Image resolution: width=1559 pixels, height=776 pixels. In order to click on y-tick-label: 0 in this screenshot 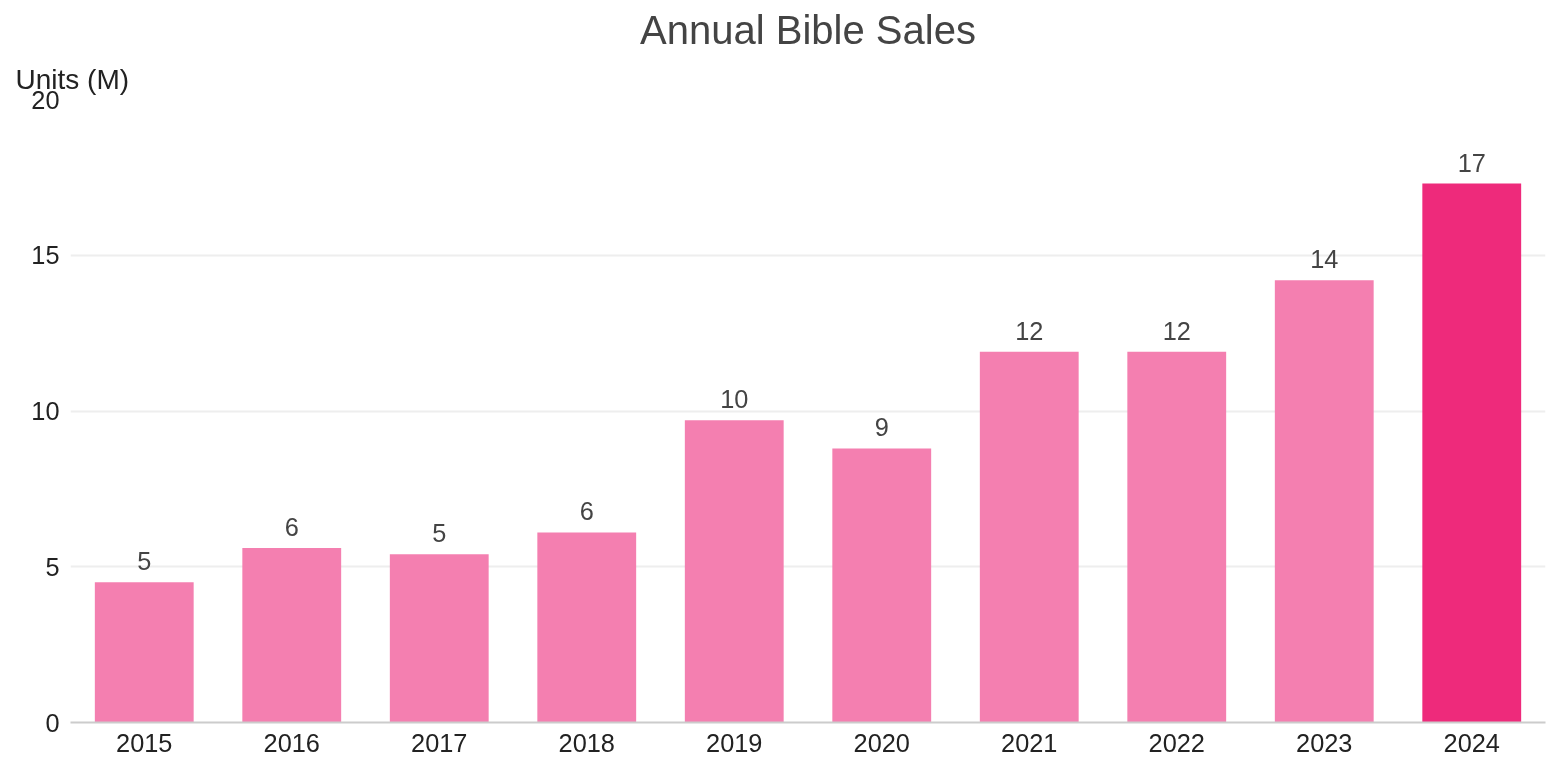, I will do `click(52, 722)`.